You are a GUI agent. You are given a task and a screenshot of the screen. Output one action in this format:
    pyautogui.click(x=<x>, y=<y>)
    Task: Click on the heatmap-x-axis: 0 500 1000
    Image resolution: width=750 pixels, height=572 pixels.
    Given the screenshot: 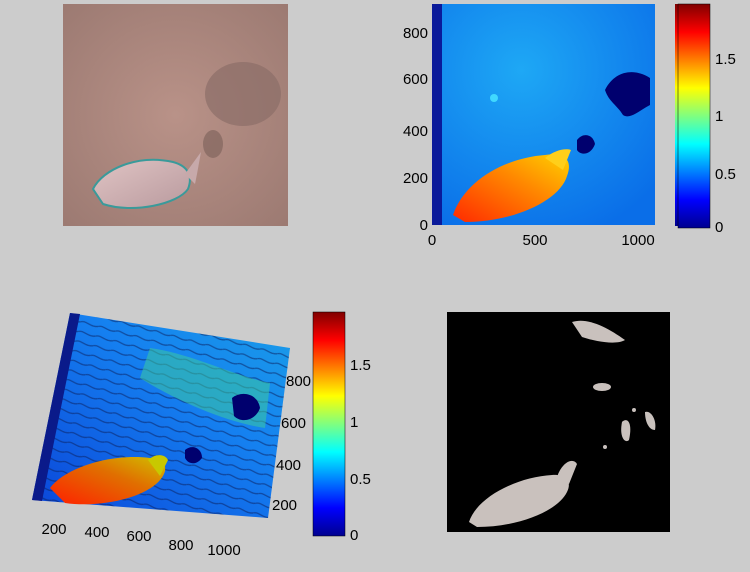 What is the action you would take?
    pyautogui.click(x=541, y=240)
    